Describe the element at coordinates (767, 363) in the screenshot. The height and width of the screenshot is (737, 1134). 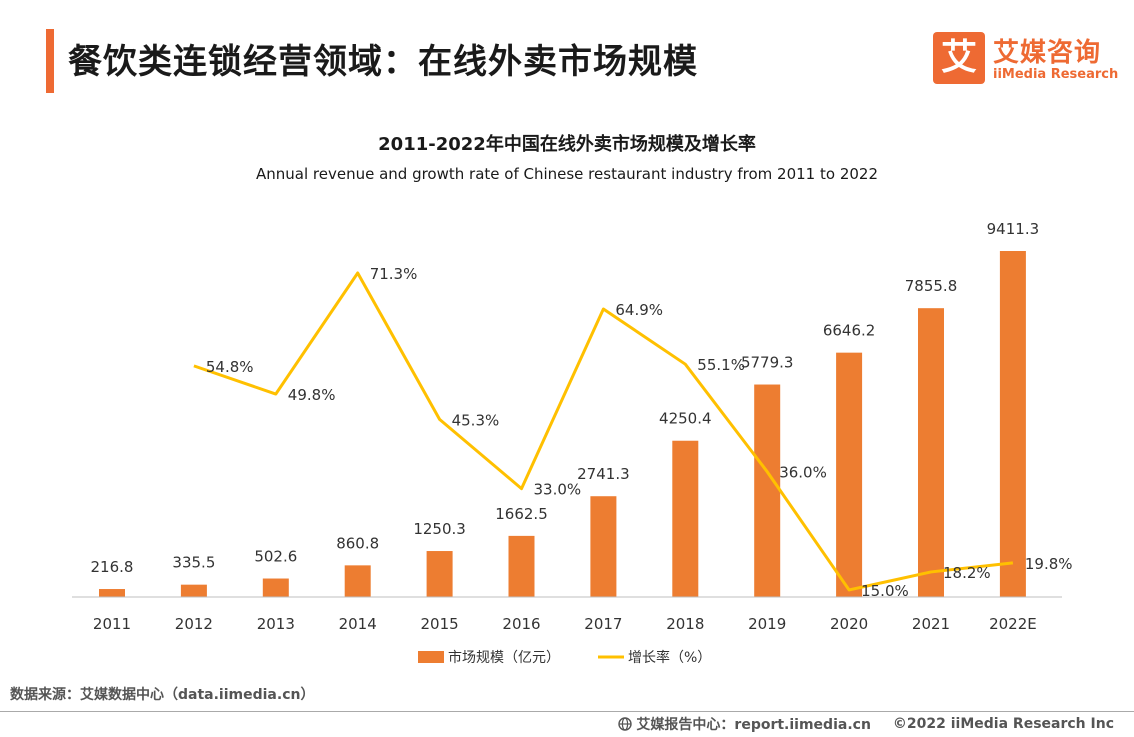
I see `bar-value-label: 5779.3` at that location.